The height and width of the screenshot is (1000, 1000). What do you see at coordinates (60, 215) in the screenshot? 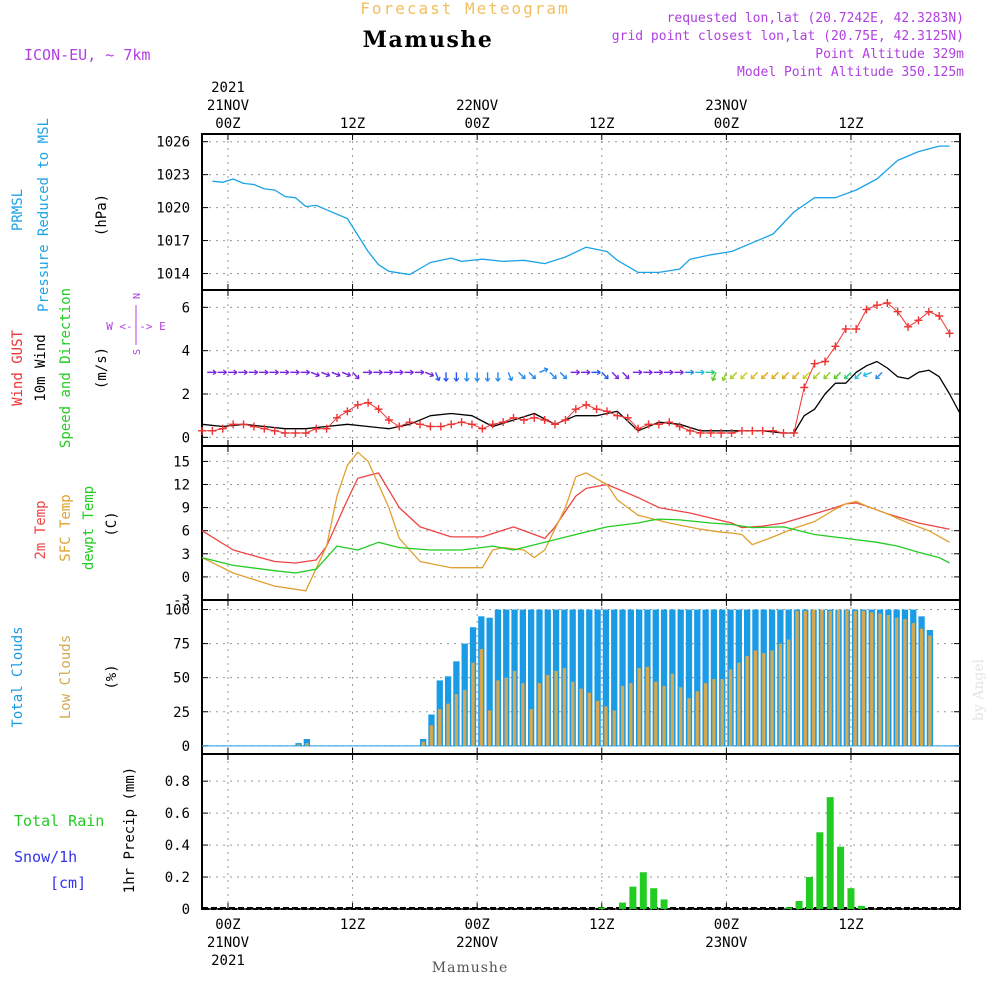
I see `pressure-labels: PRMSL Pressure Reduced to MSL (hPa)` at bounding box center [60, 215].